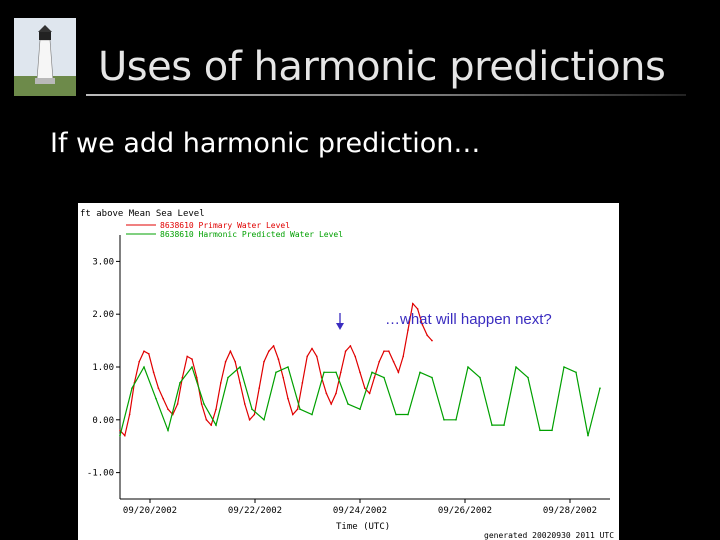 Image resolution: width=720 pixels, height=540 pixels. I want to click on x-tick-label: 09/22/2002, so click(255, 511).